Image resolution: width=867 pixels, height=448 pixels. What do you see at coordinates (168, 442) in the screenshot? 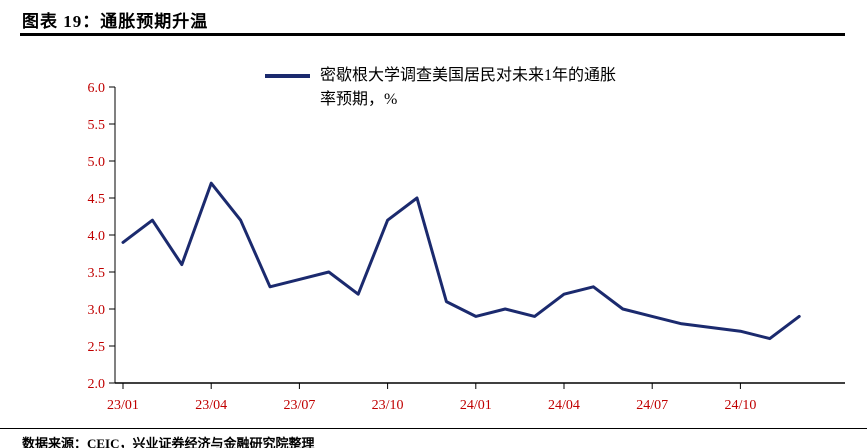
I see `data-source-note: 数据来源：CEIC，兴业证券经济与金融研究院整理` at bounding box center [168, 442].